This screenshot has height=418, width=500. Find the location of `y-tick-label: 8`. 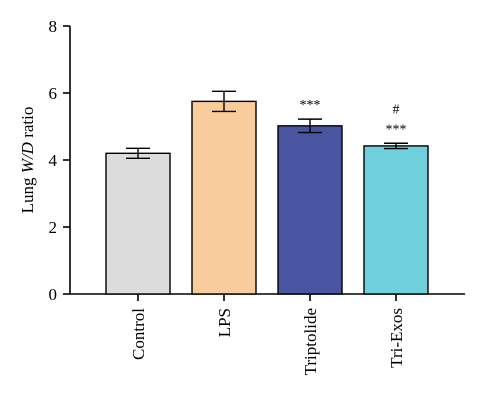

y-tick-label: 8 is located at coordinates (53, 26).